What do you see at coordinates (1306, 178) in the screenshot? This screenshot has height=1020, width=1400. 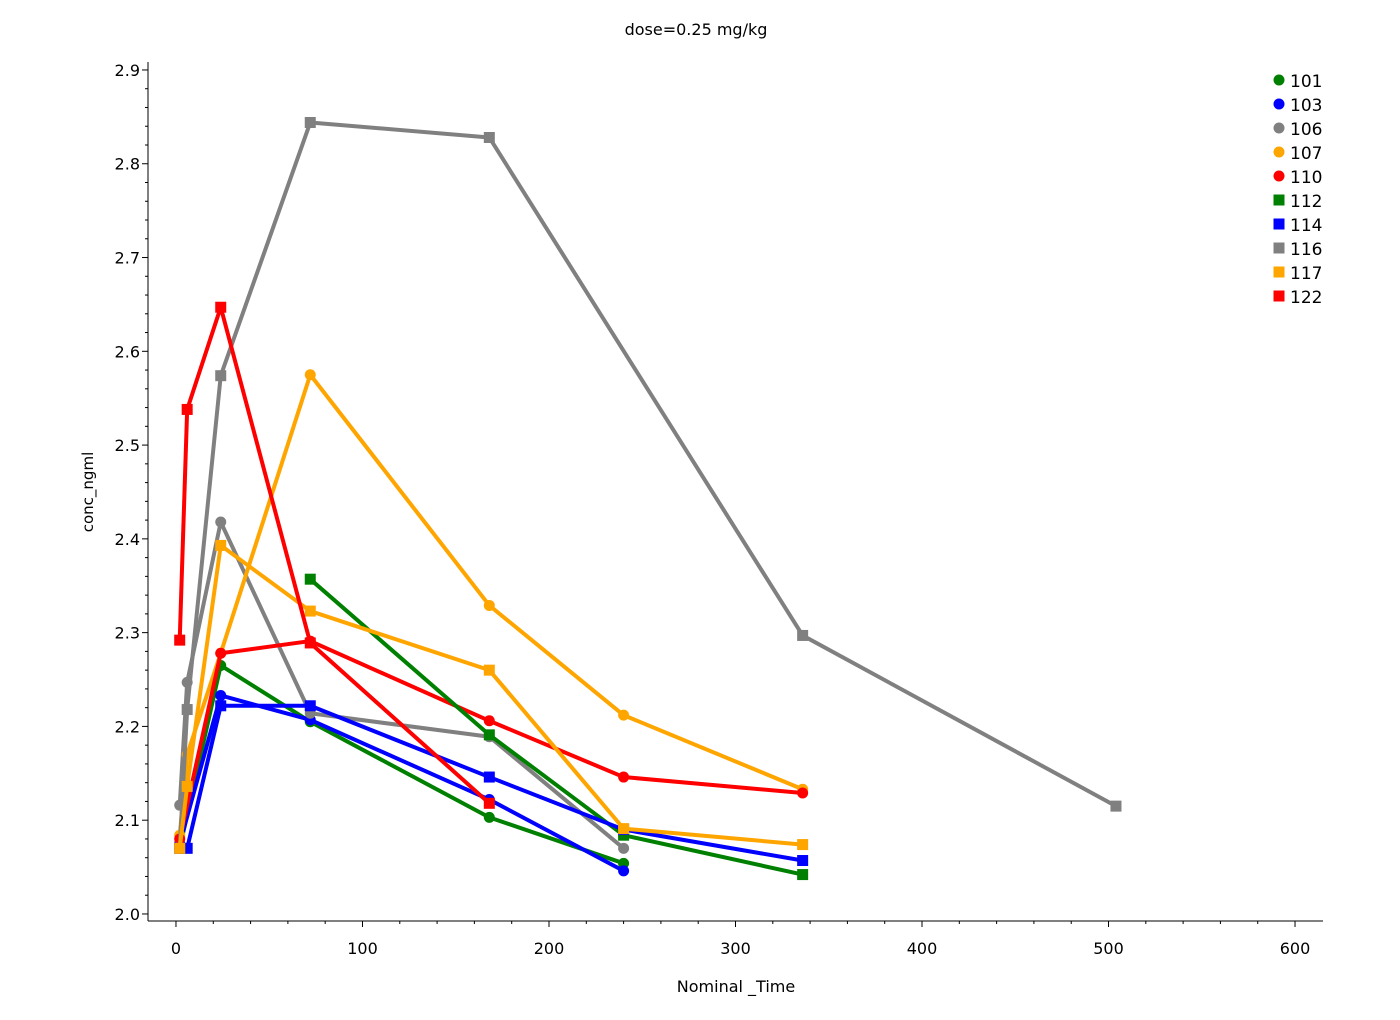 I see `legend-label: 110` at bounding box center [1306, 178].